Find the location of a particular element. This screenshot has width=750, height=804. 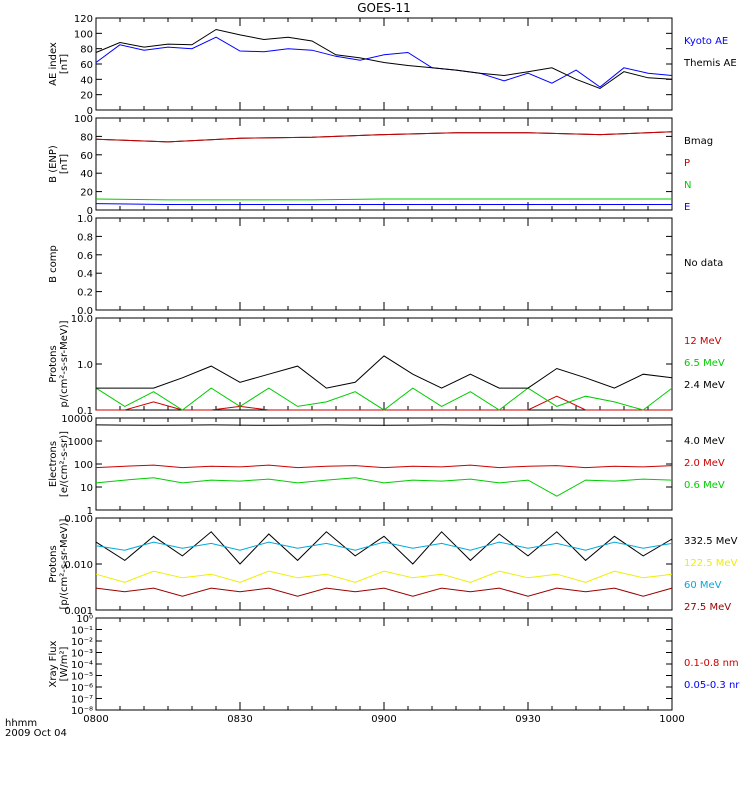

series-line-2-0-mev is located at coordinates (384, 466).